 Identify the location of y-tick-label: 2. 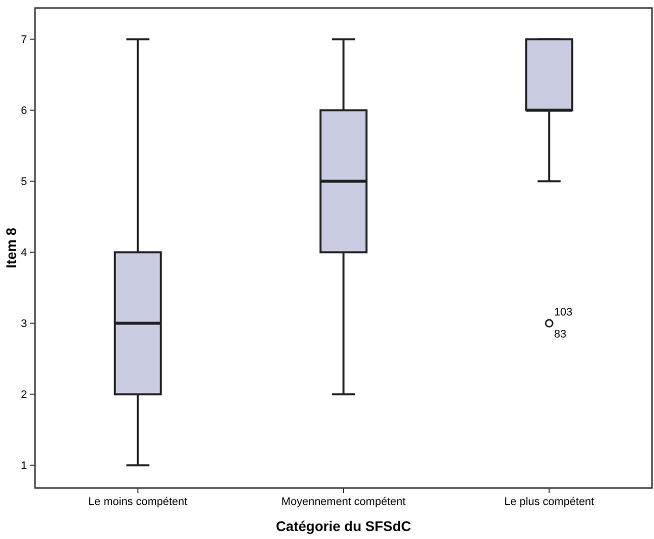
(23, 395).